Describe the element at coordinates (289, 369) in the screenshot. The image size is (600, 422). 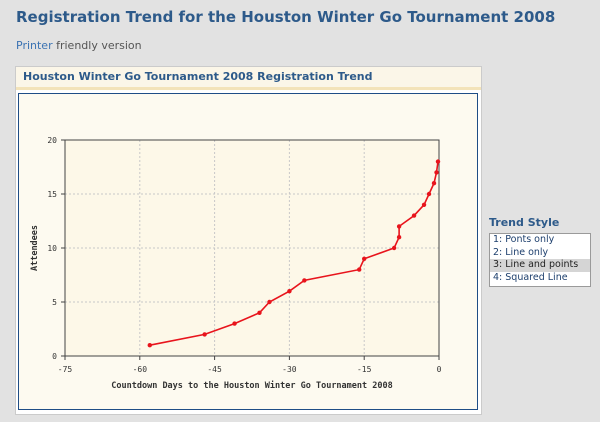
I see `x-tick-label: -30` at that location.